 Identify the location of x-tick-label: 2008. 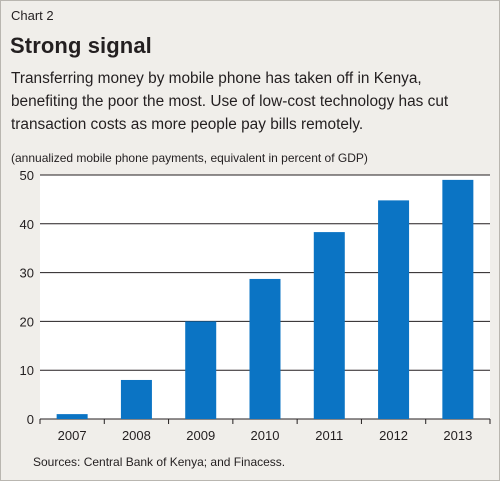
(136, 435).